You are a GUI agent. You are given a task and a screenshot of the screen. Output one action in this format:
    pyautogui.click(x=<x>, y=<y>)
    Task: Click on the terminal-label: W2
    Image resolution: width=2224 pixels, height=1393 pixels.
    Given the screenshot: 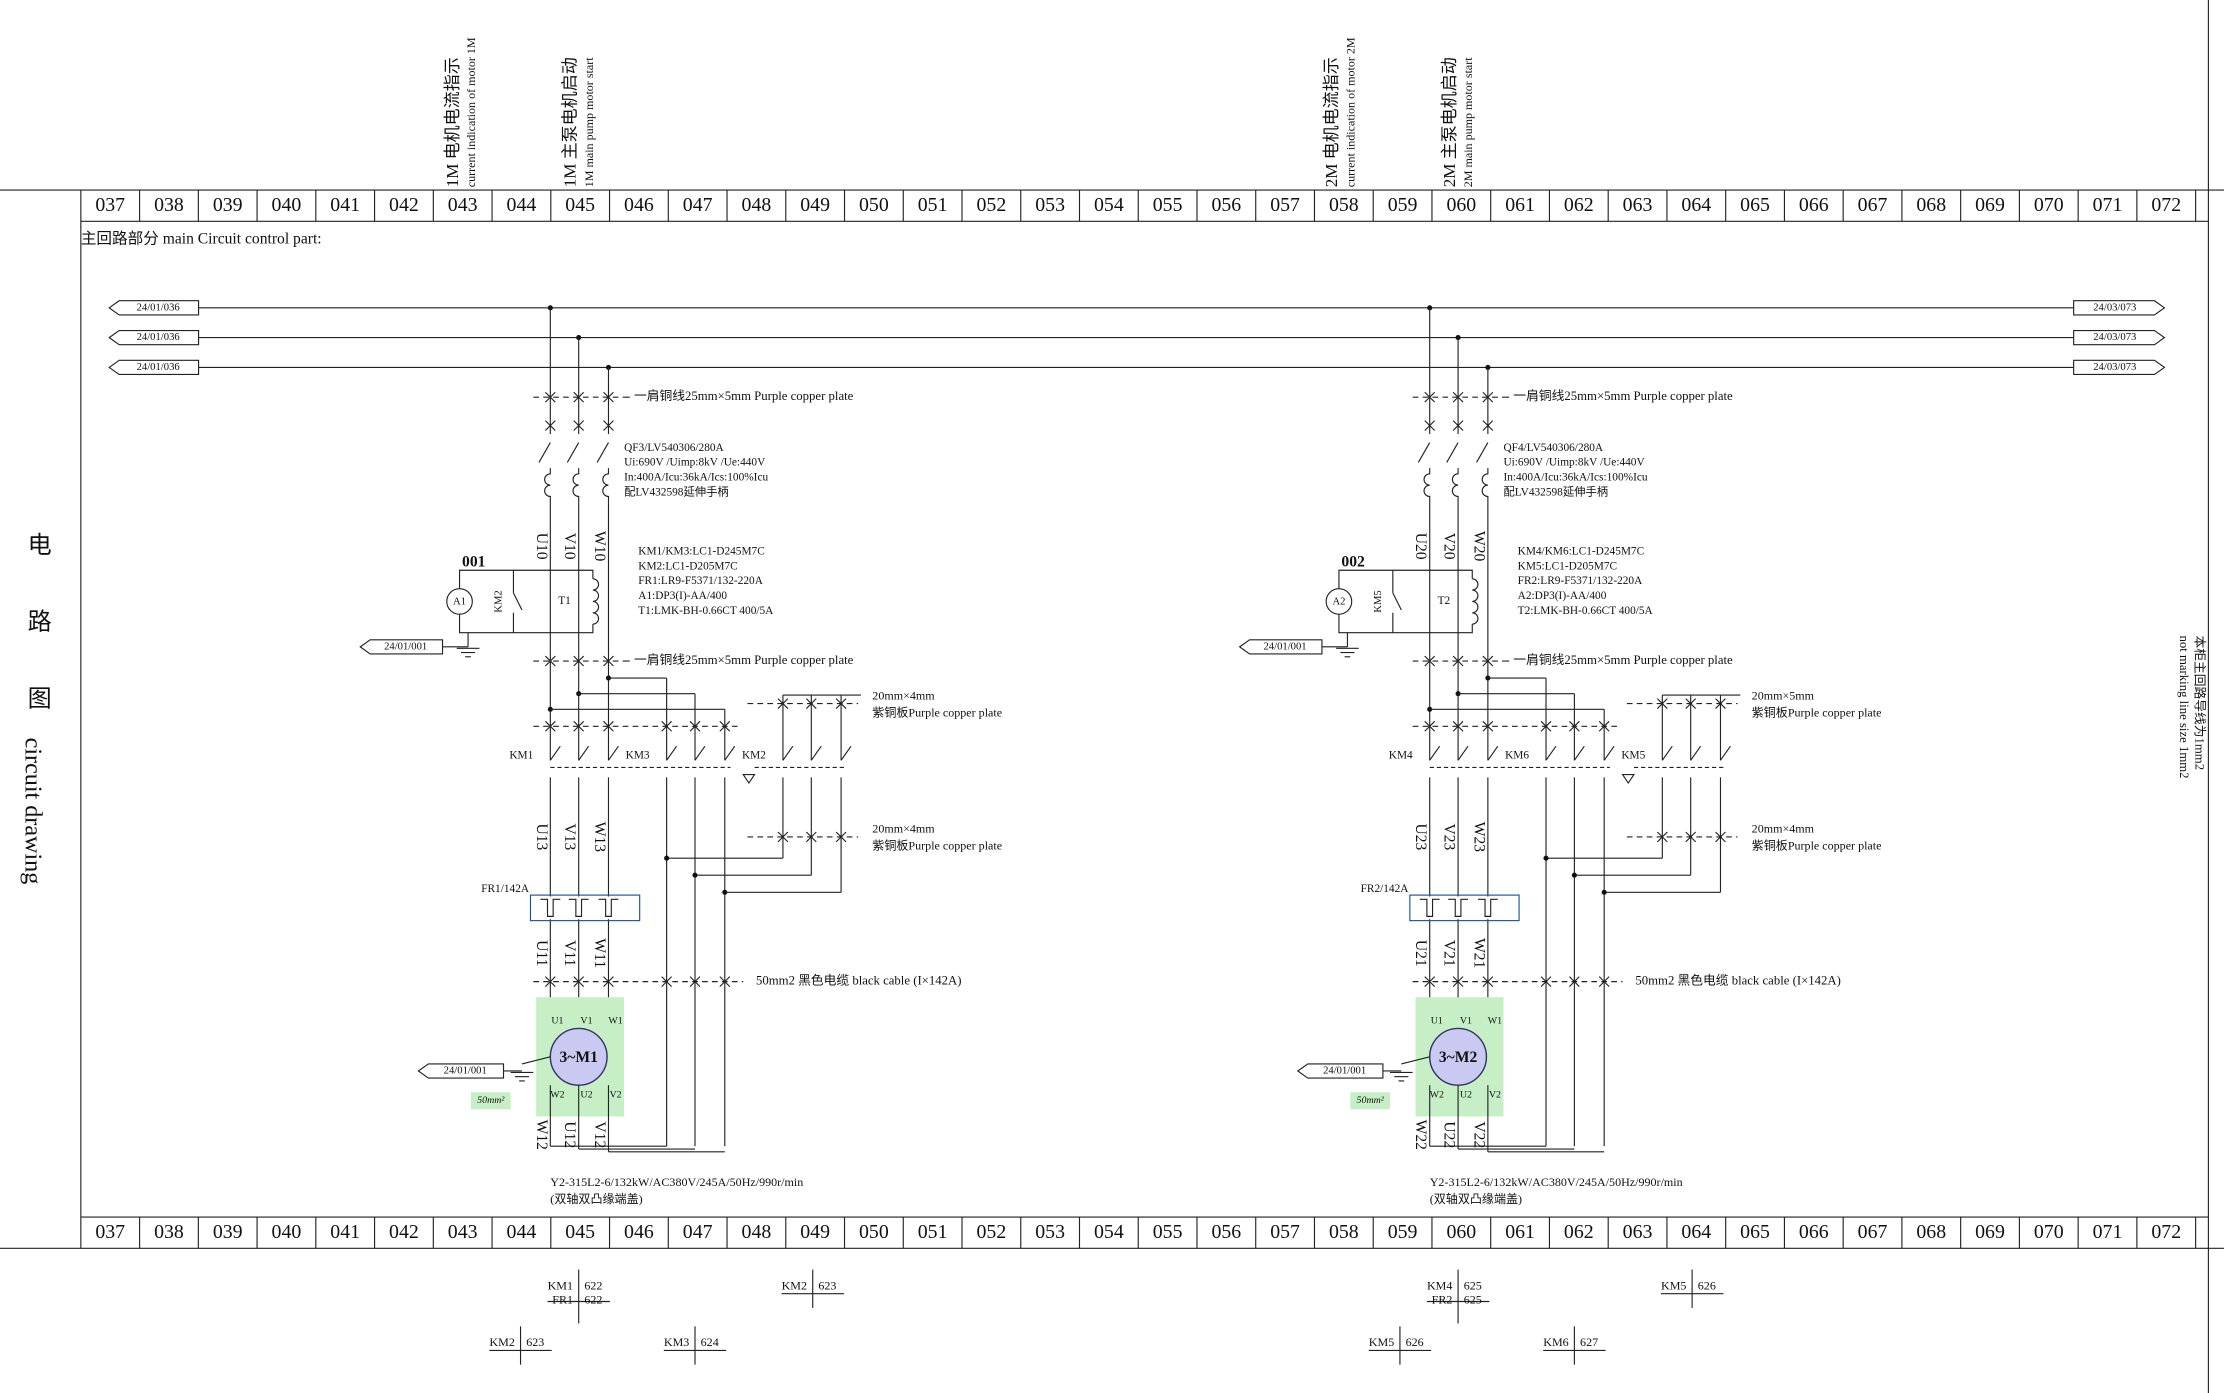 What is the action you would take?
    pyautogui.click(x=557, y=1094)
    